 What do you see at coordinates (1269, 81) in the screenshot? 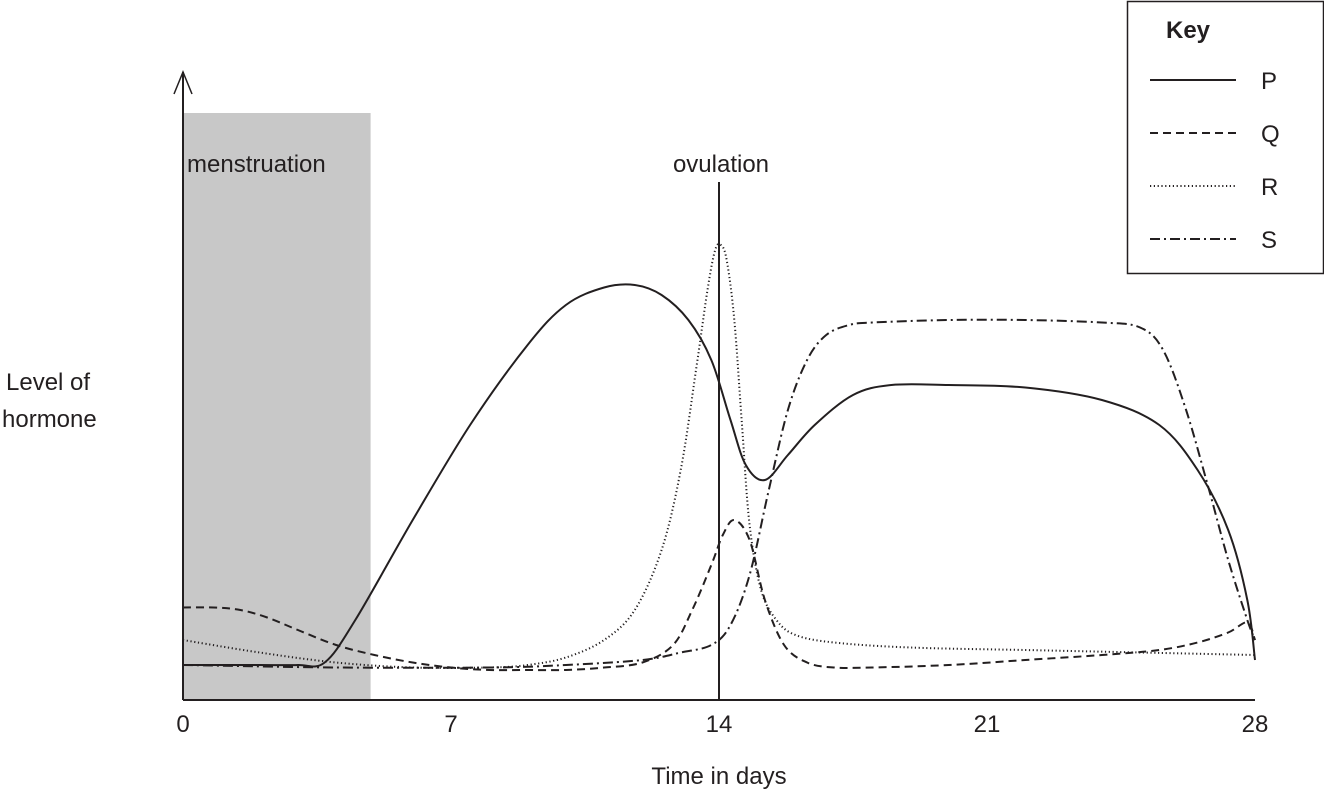
I see `legend-label-P: P` at bounding box center [1269, 81].